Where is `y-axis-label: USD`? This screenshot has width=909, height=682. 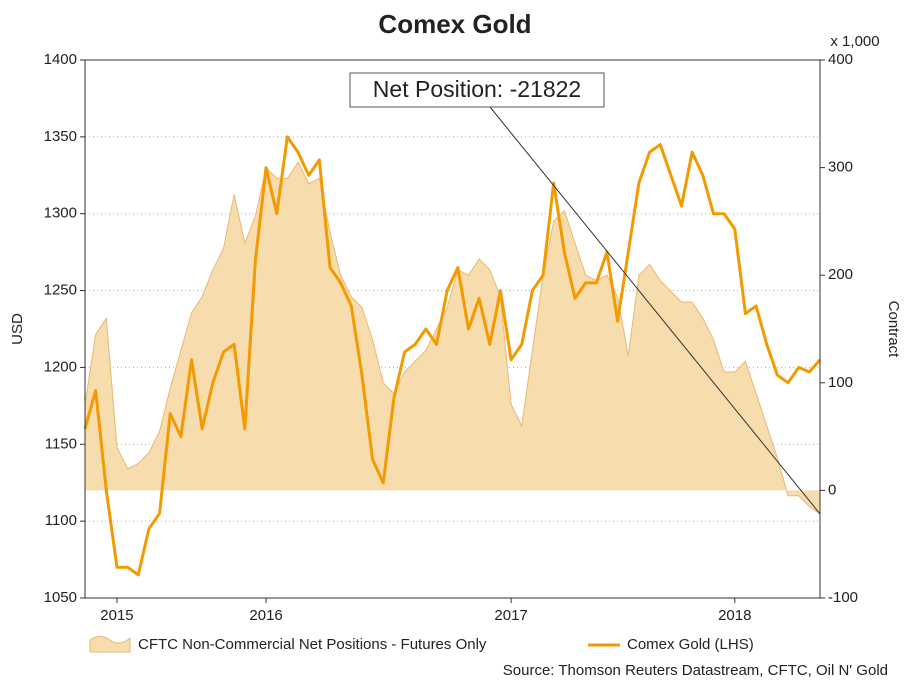 y-axis-label: USD is located at coordinates (17, 329).